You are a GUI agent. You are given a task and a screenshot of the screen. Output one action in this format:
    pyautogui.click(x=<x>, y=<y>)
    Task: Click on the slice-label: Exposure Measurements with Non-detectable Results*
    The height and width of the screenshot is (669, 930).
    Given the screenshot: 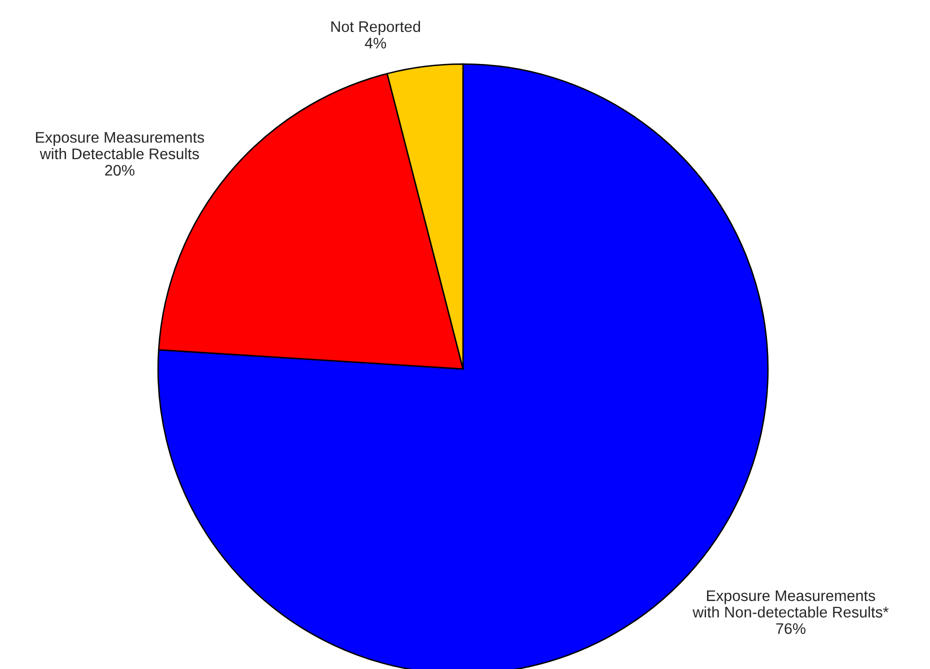 What is the action you would take?
    pyautogui.click(x=790, y=604)
    